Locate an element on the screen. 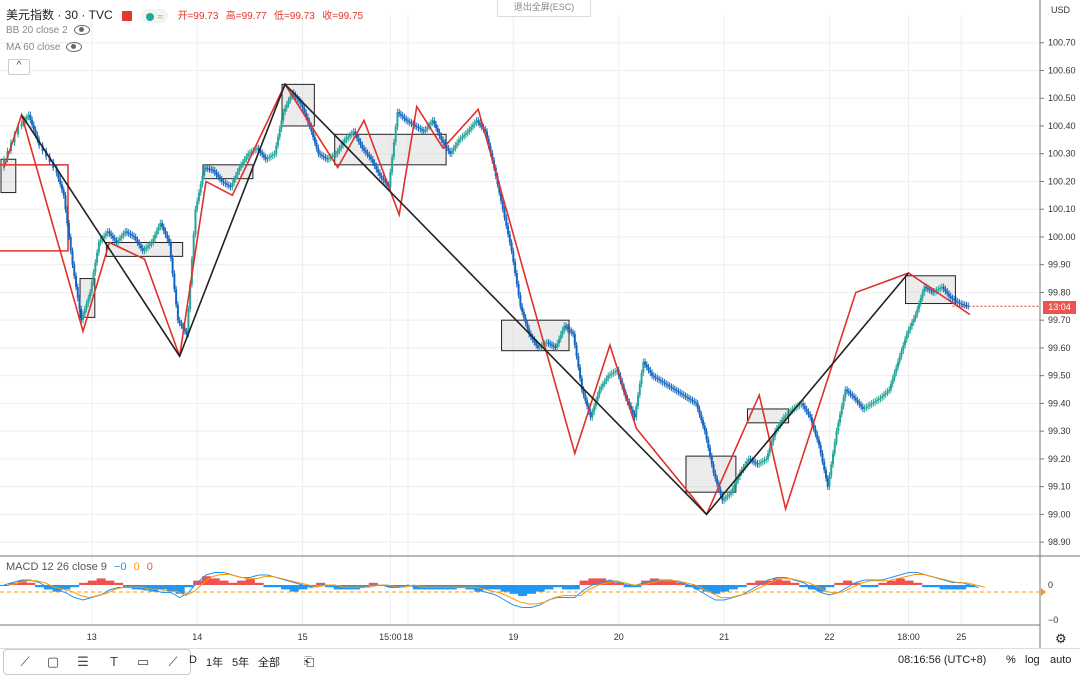 The image size is (1080, 676). text-tool-icon: T is located at coordinates (114, 661).